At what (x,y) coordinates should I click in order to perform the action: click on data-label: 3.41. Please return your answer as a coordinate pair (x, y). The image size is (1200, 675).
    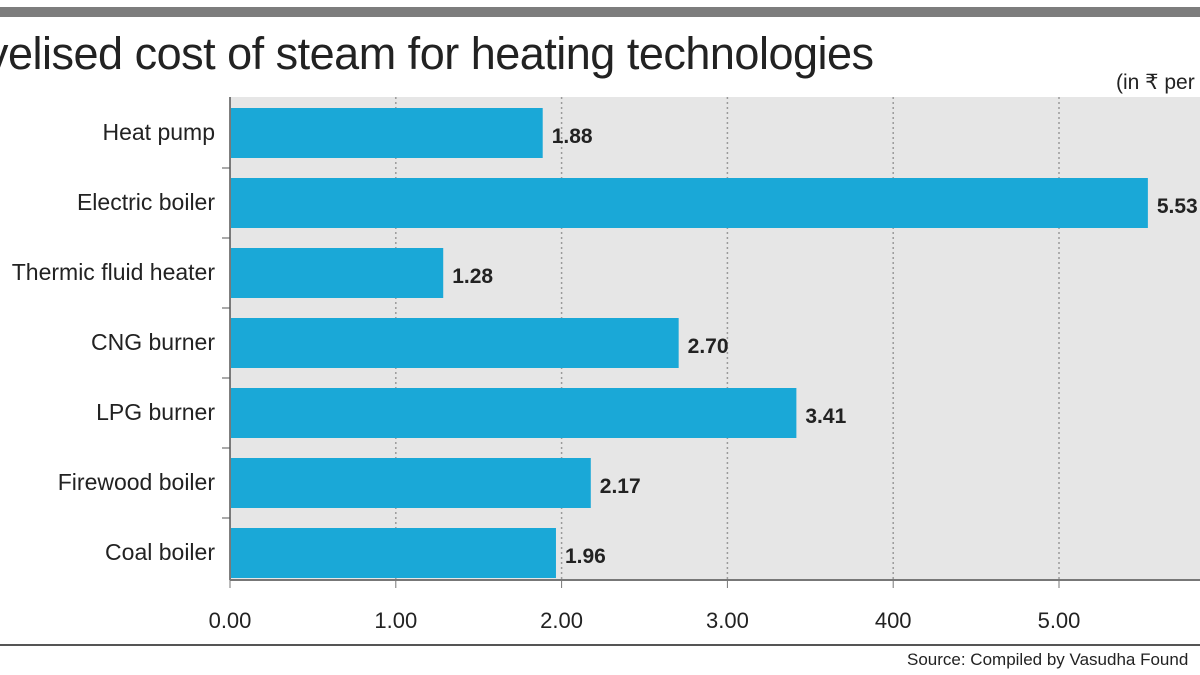
    Looking at the image, I should click on (825, 416).